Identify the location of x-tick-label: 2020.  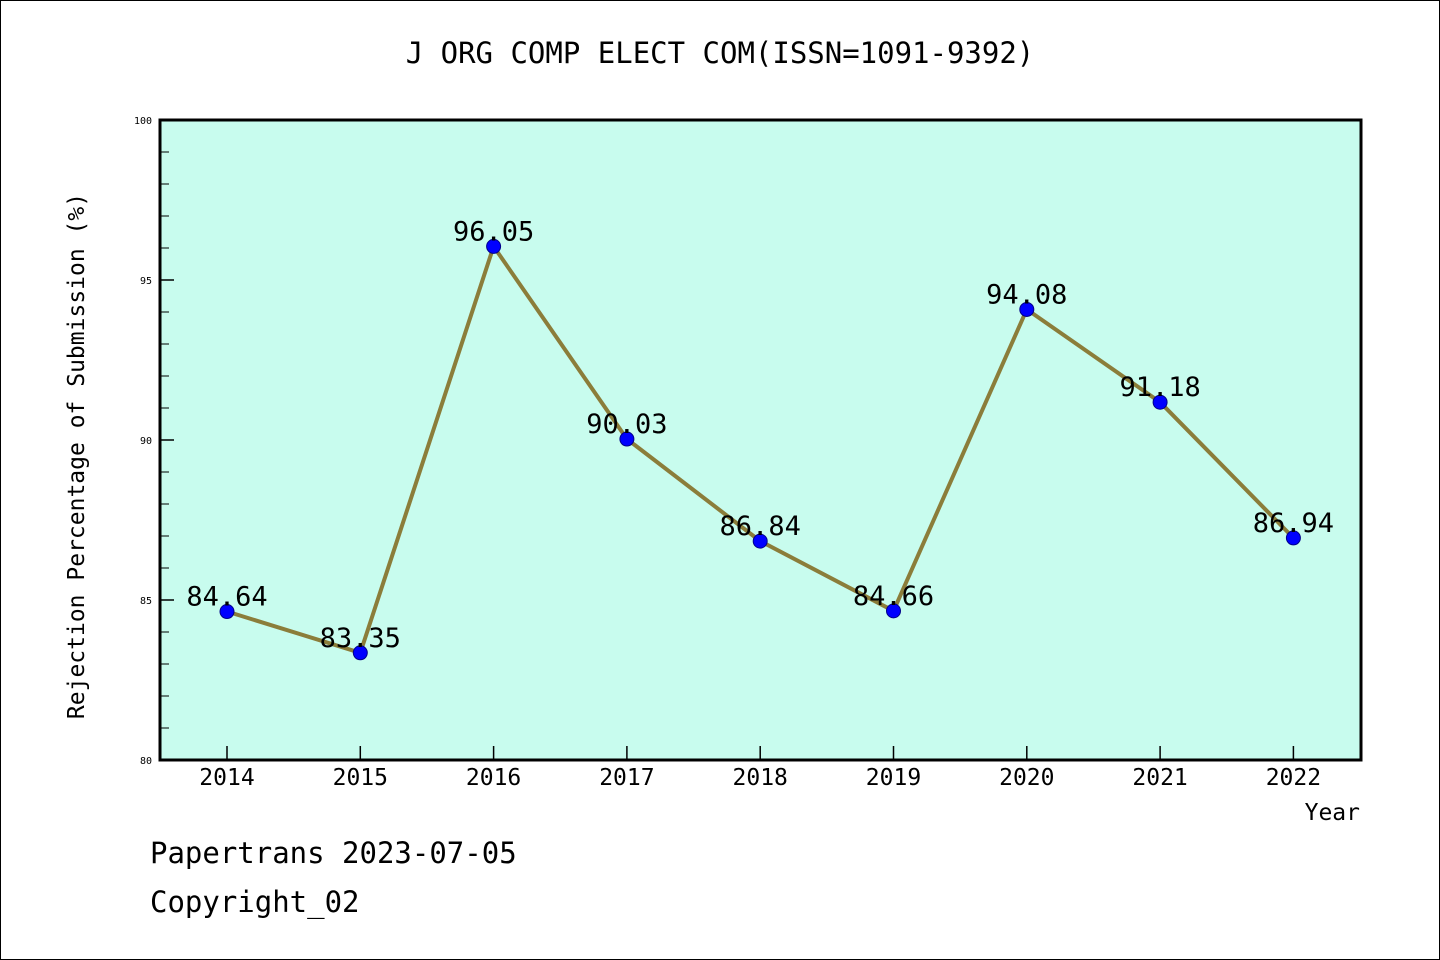
(1026, 778).